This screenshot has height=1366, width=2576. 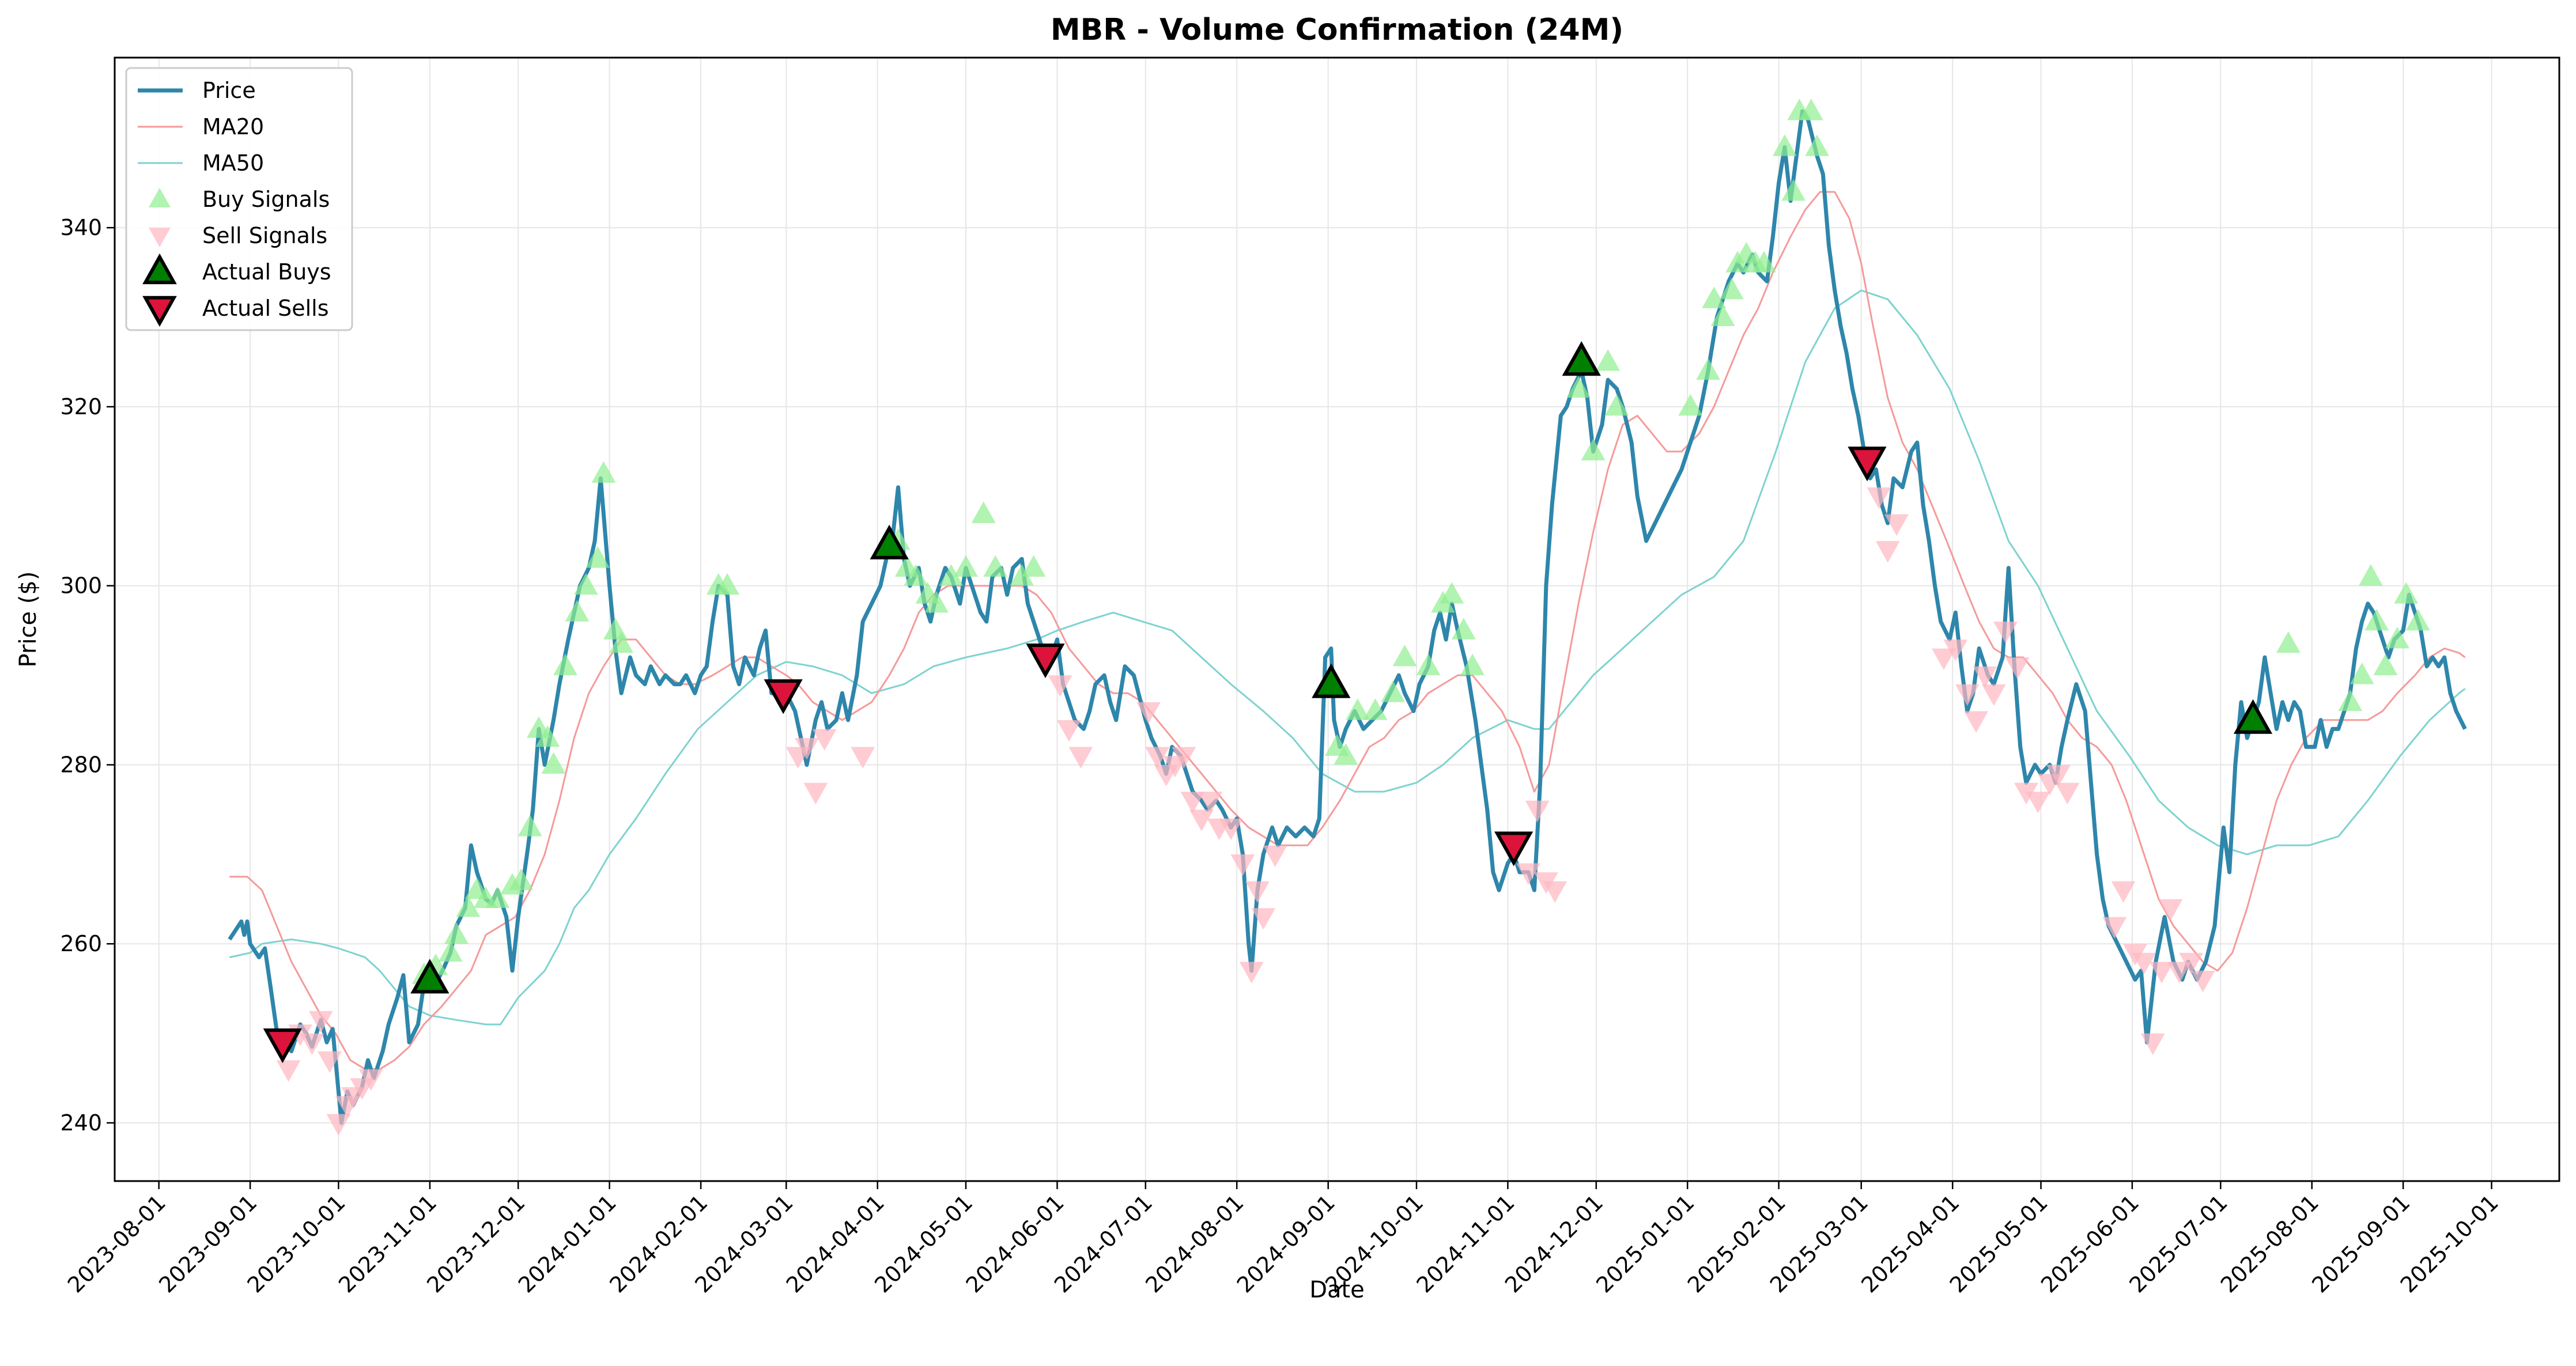 I want to click on legend-box, so click(x=239, y=199).